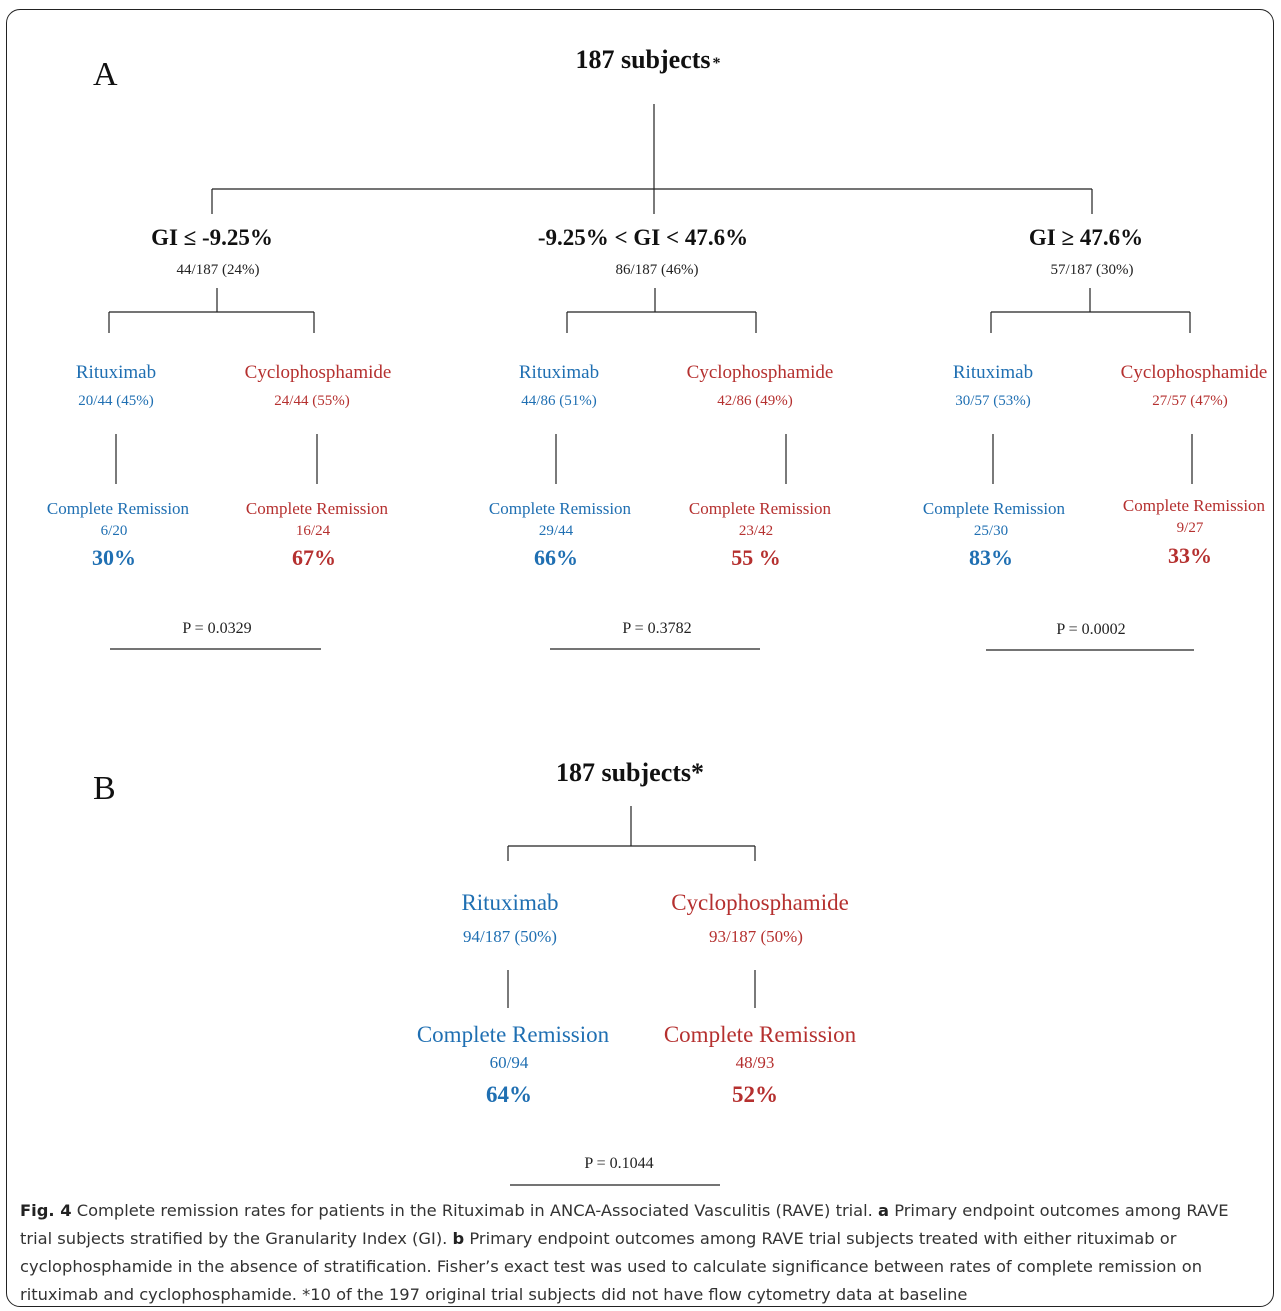  I want to click on caption-fig-label: Fig. 4, so click(46, 1210).